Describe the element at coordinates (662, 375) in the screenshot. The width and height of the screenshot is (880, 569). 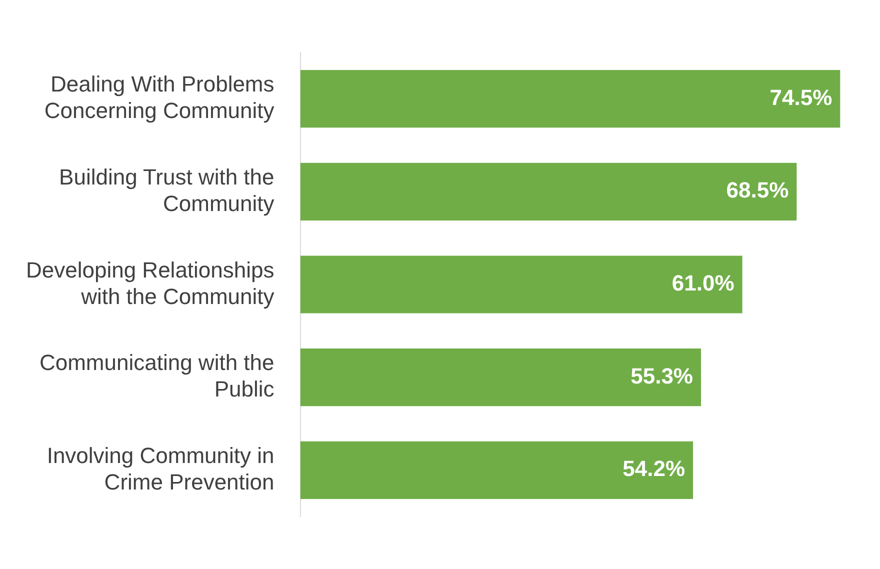
I see `data-label: 55.3%` at that location.